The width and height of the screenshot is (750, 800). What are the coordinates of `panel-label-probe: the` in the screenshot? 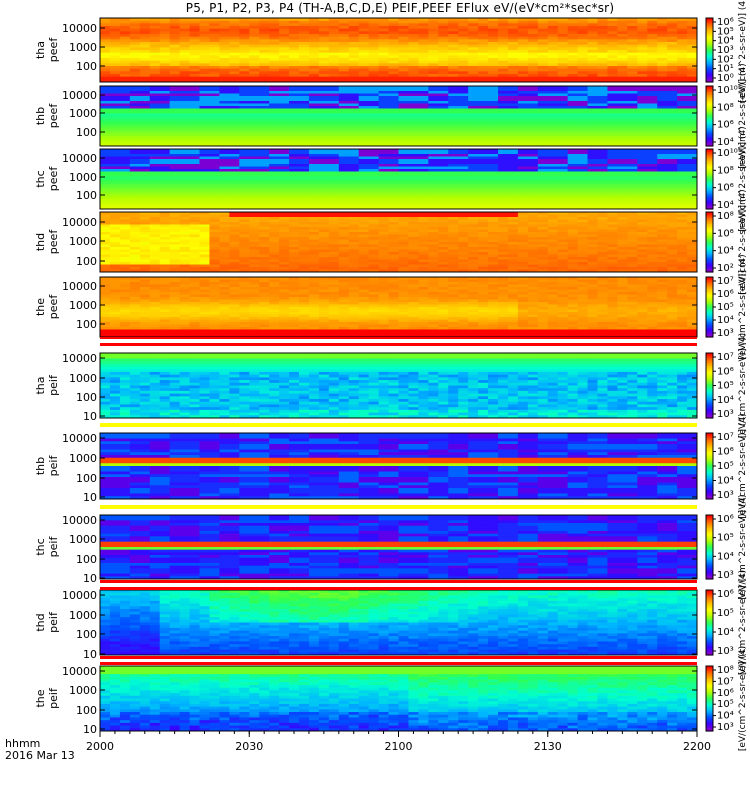 It's located at (40, 307).